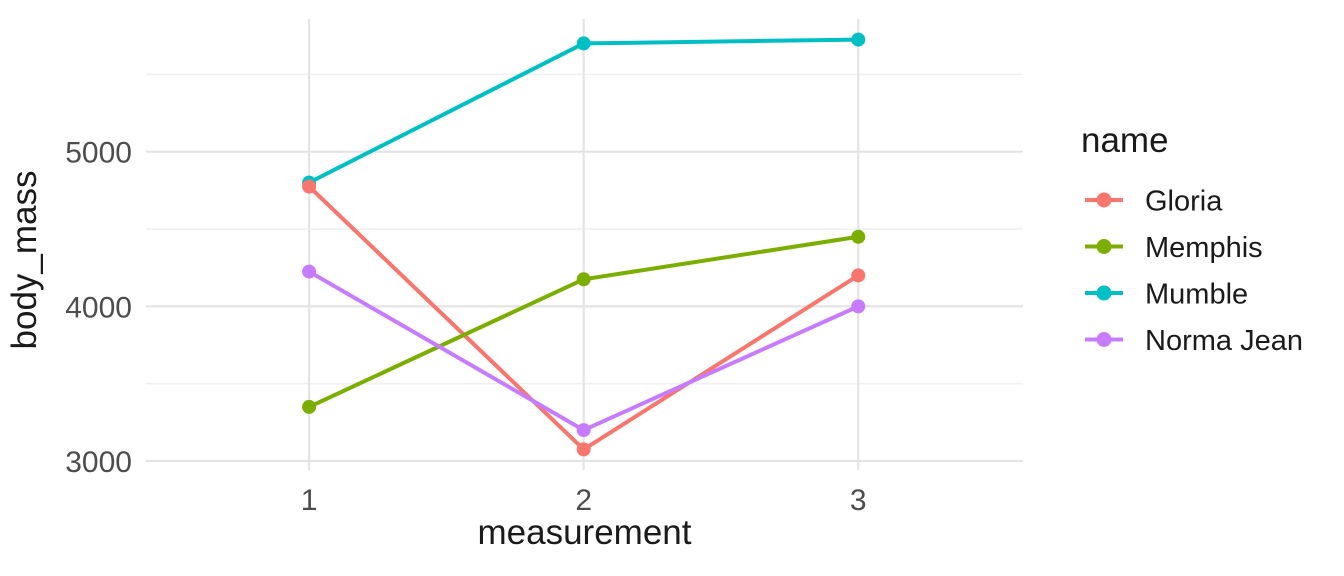 The height and width of the screenshot is (576, 1344). Describe the element at coordinates (583, 500) in the screenshot. I see `x-tick-label-2: 2` at that location.